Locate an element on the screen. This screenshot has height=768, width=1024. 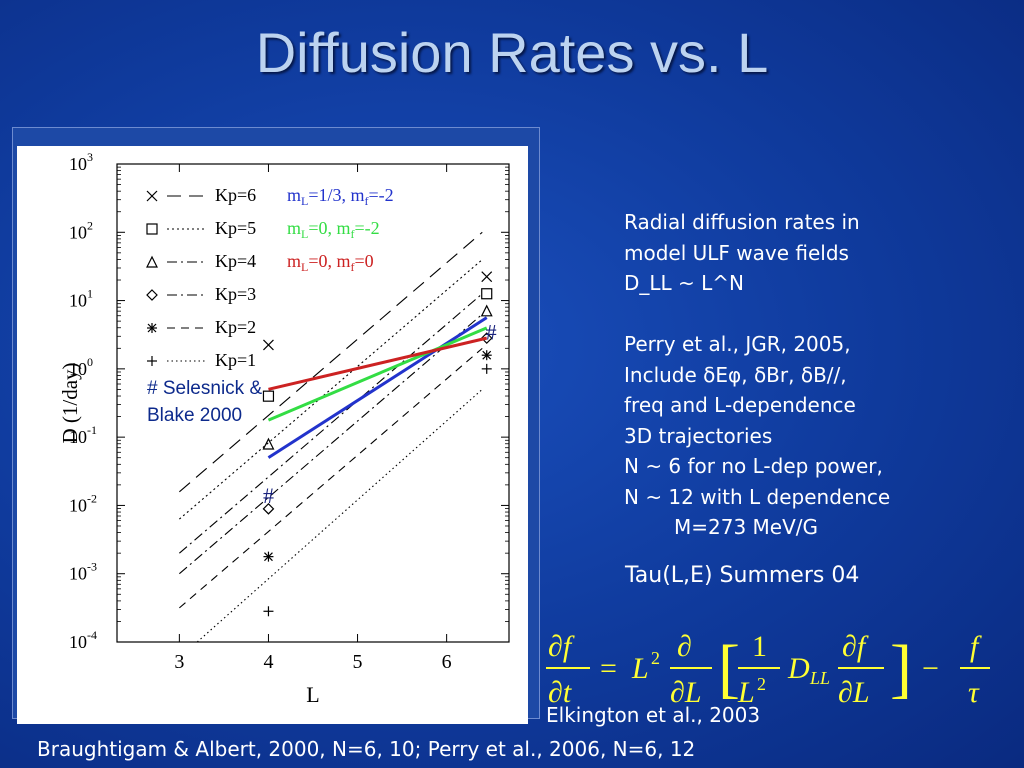
legend-label: Kp=2 is located at coordinates (235, 327).